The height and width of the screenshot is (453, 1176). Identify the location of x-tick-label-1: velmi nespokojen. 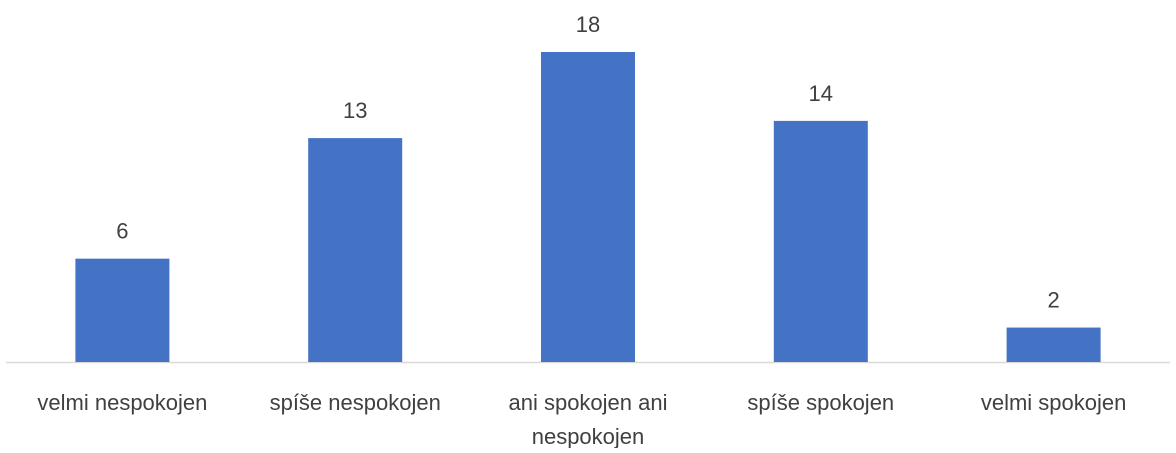
(122, 402).